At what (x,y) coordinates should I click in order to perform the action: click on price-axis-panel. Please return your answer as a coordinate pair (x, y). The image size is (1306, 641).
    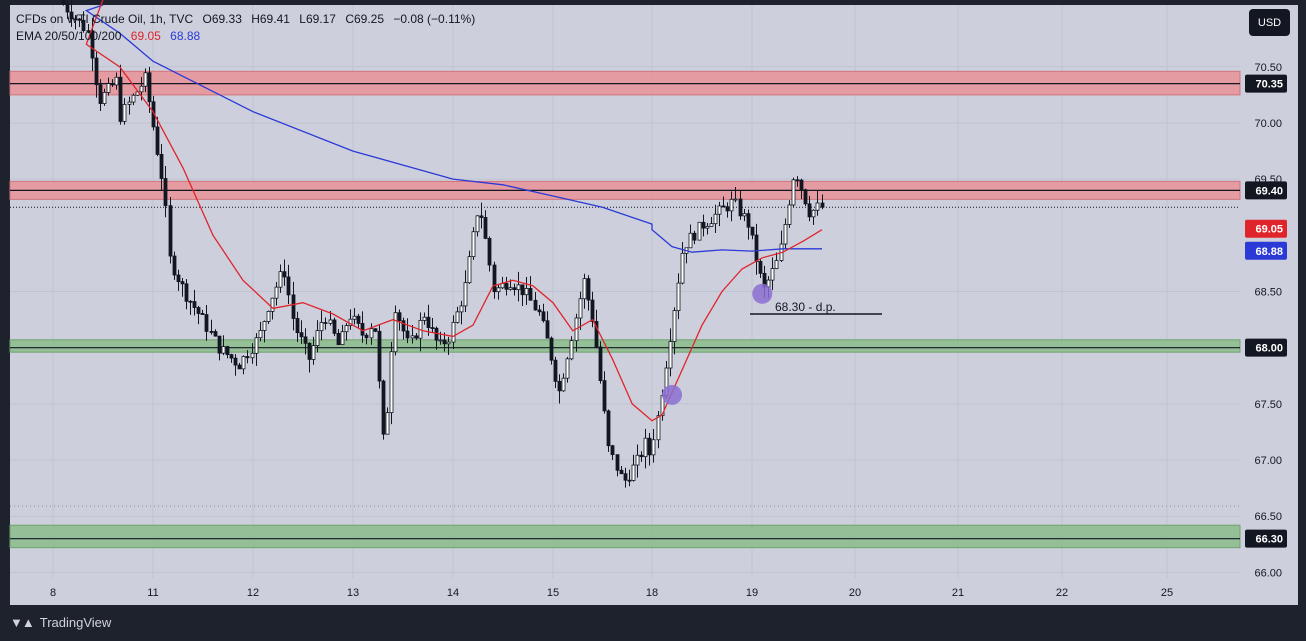
    Looking at the image, I should click on (1269, 291).